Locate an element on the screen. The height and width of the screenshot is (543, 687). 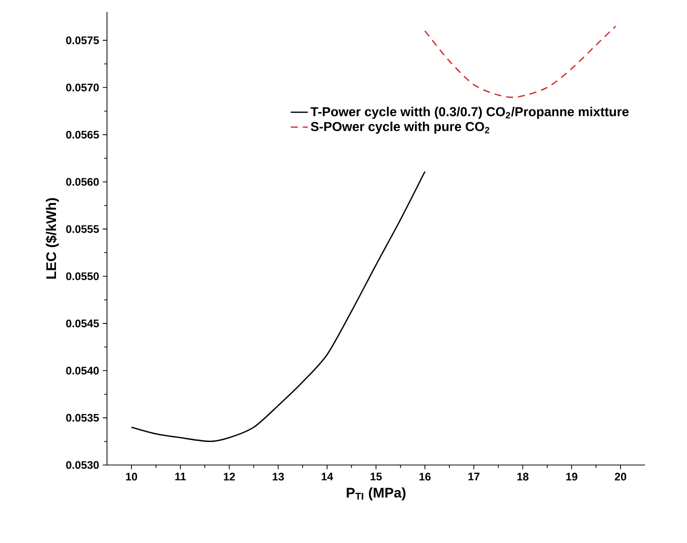
y-axis-title: LEC ($/kWh) is located at coordinates (52, 238).